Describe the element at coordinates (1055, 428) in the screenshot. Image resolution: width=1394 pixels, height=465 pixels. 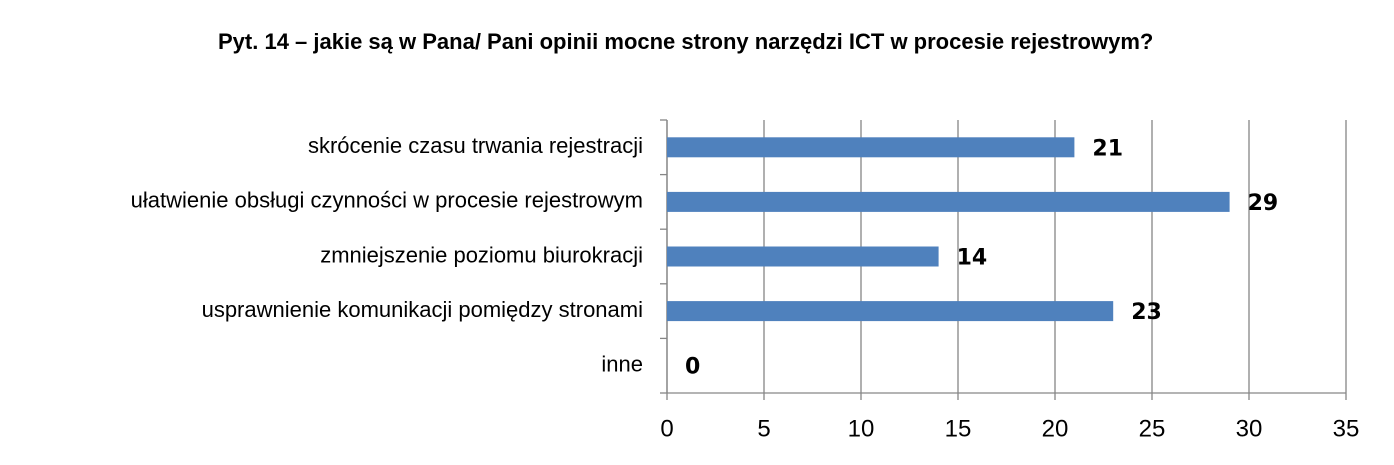
I see `x-tick-label: 20` at that location.